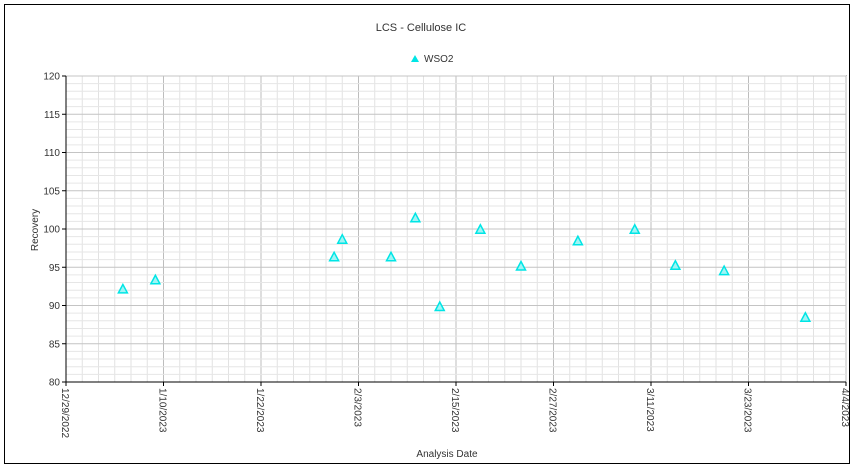 The image size is (855, 468). I want to click on y-tick-label: 120, so click(51, 77).